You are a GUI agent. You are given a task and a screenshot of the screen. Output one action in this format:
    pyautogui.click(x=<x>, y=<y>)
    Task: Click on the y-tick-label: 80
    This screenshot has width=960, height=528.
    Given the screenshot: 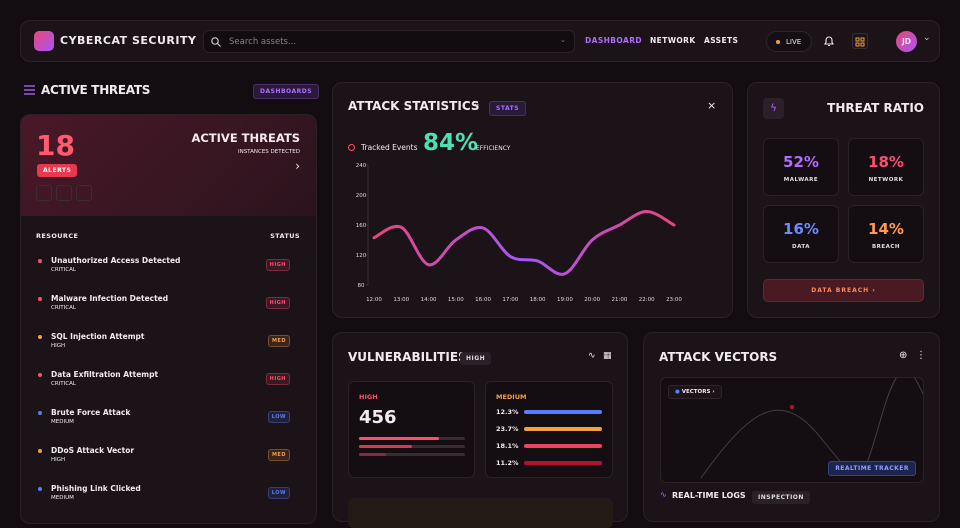 What is the action you would take?
    pyautogui.click(x=361, y=286)
    